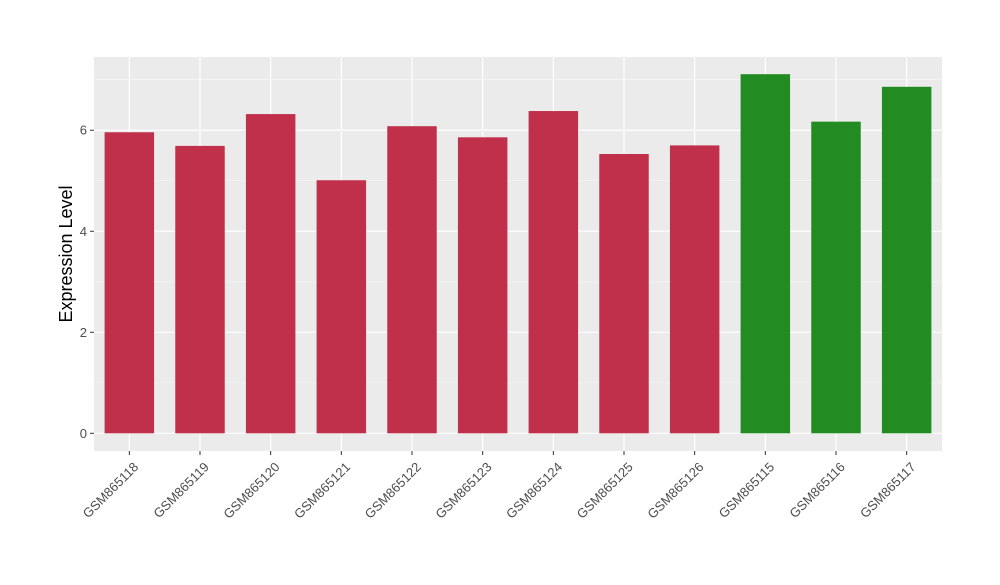 The image size is (1000, 585). Describe the element at coordinates (129, 283) in the screenshot. I see `bar-GSM865118` at that location.